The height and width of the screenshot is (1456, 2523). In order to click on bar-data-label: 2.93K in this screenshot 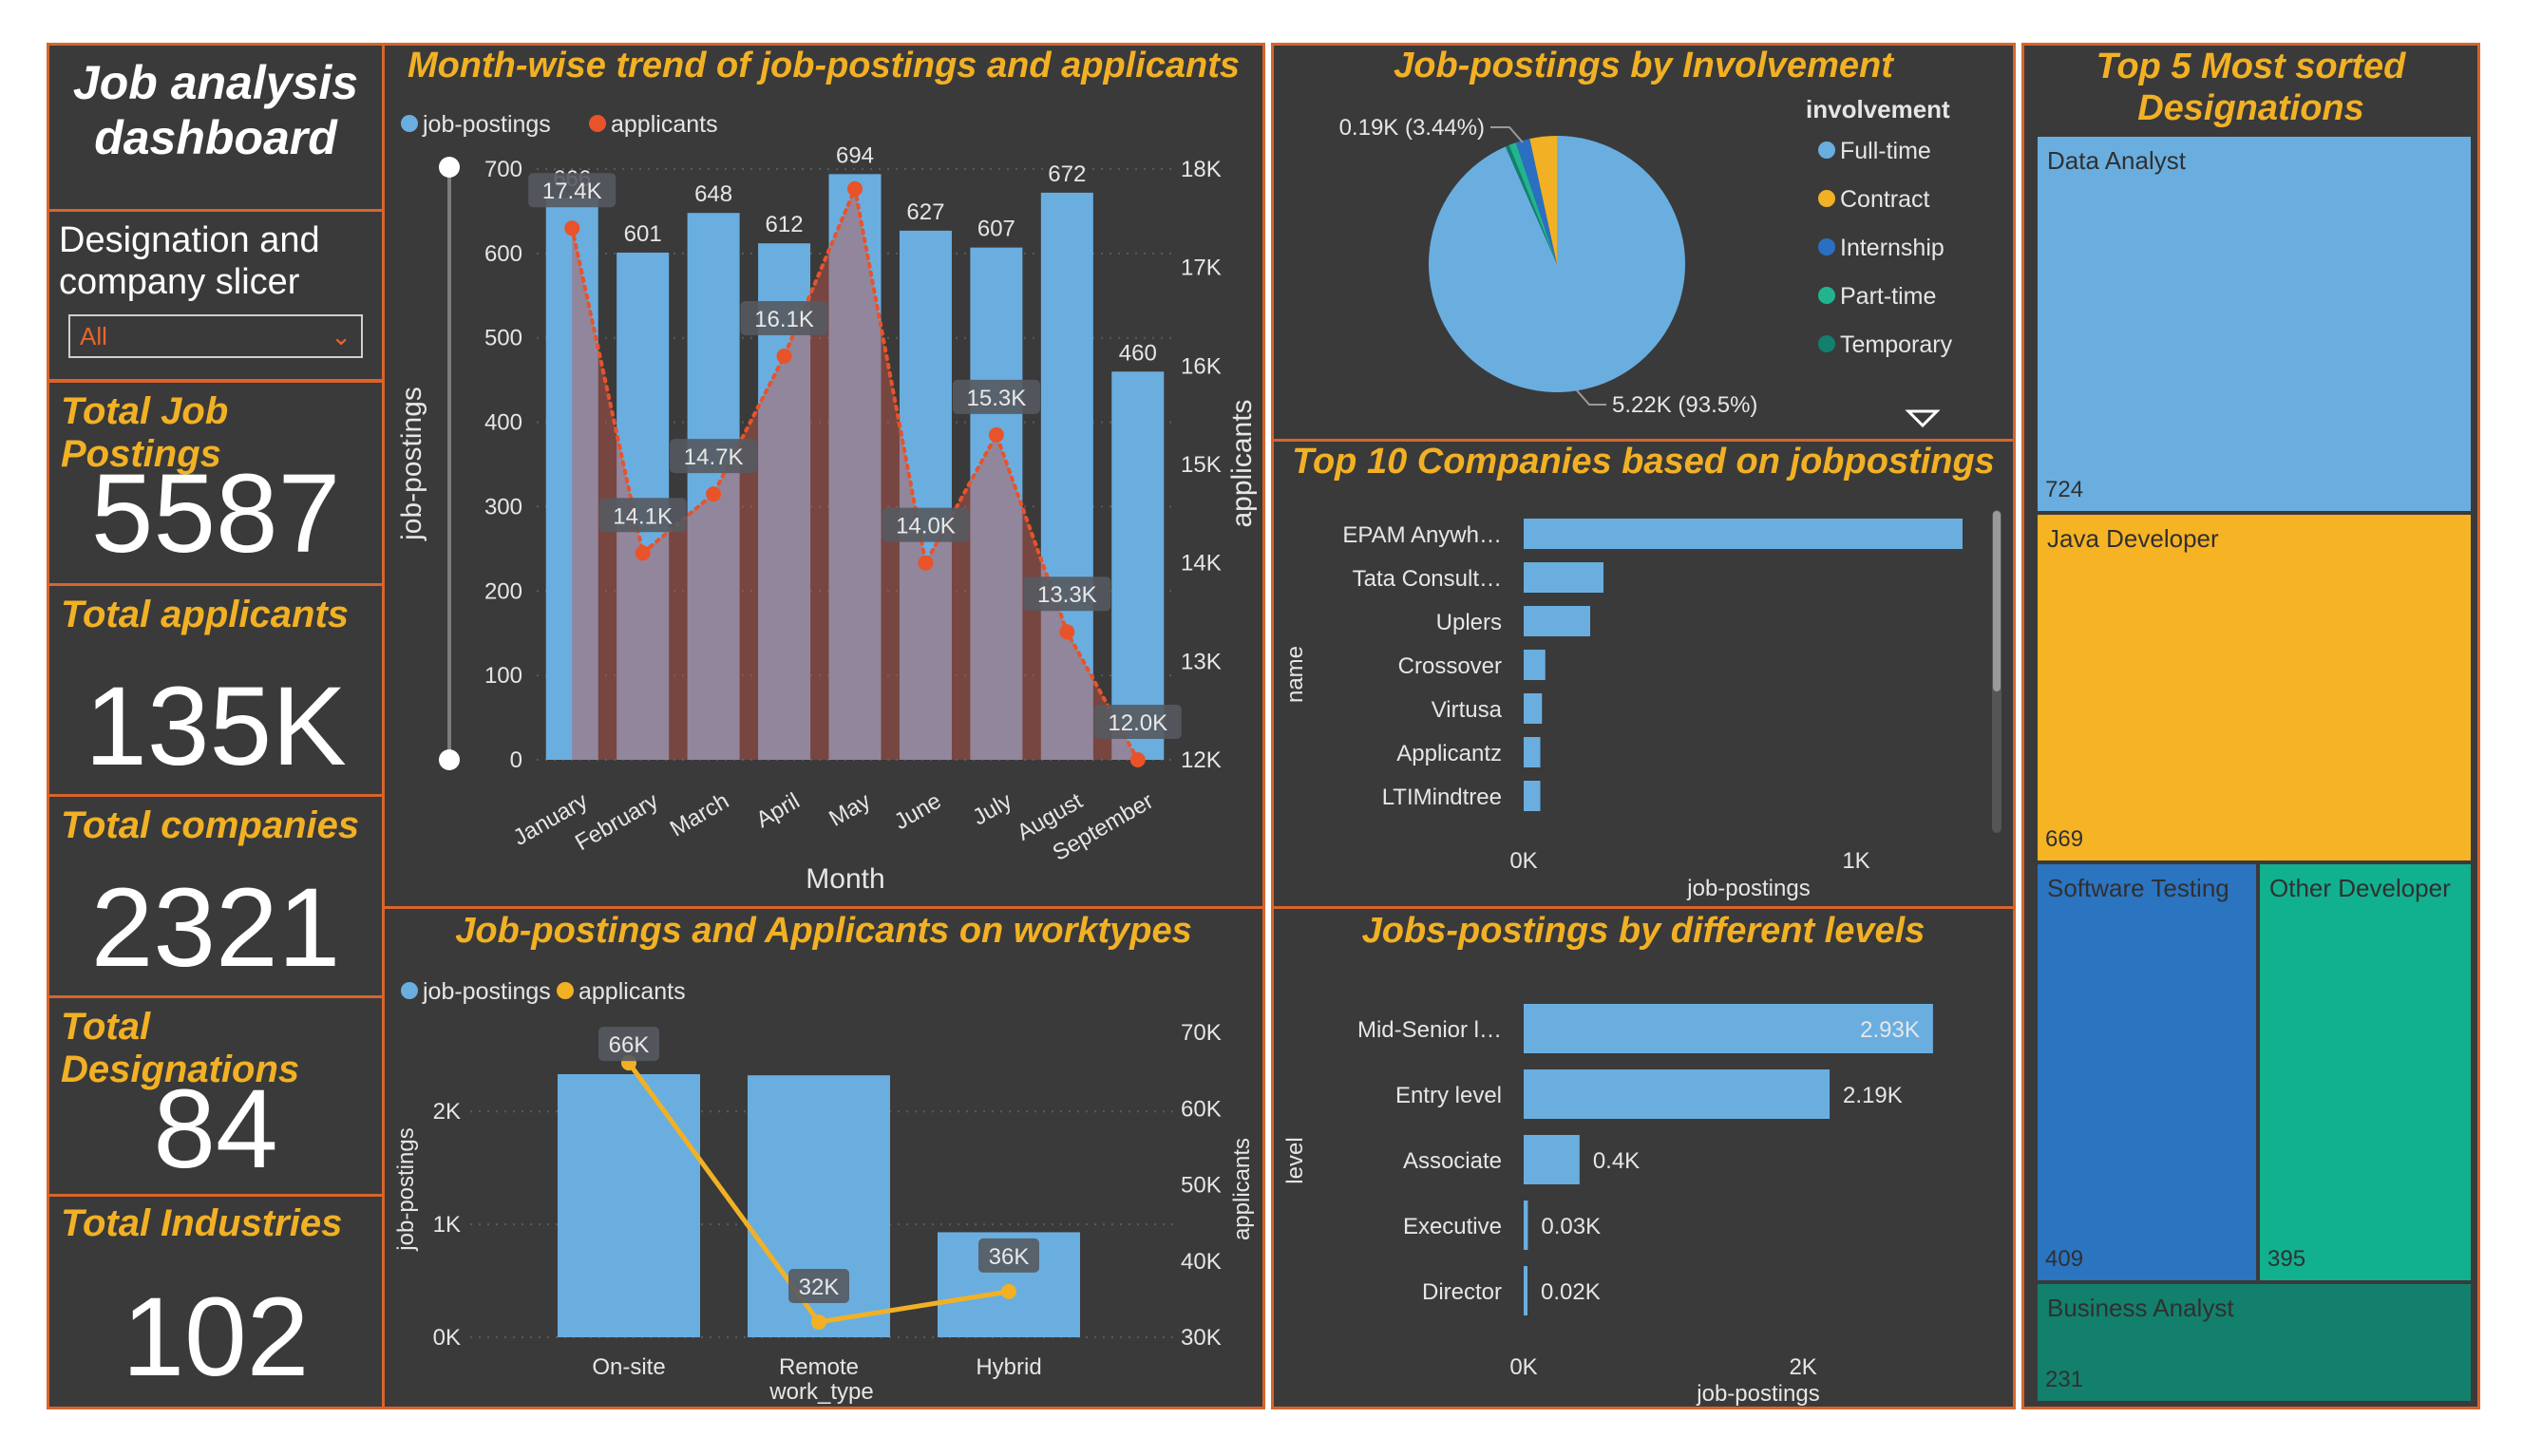, I will do `click(1890, 1030)`.